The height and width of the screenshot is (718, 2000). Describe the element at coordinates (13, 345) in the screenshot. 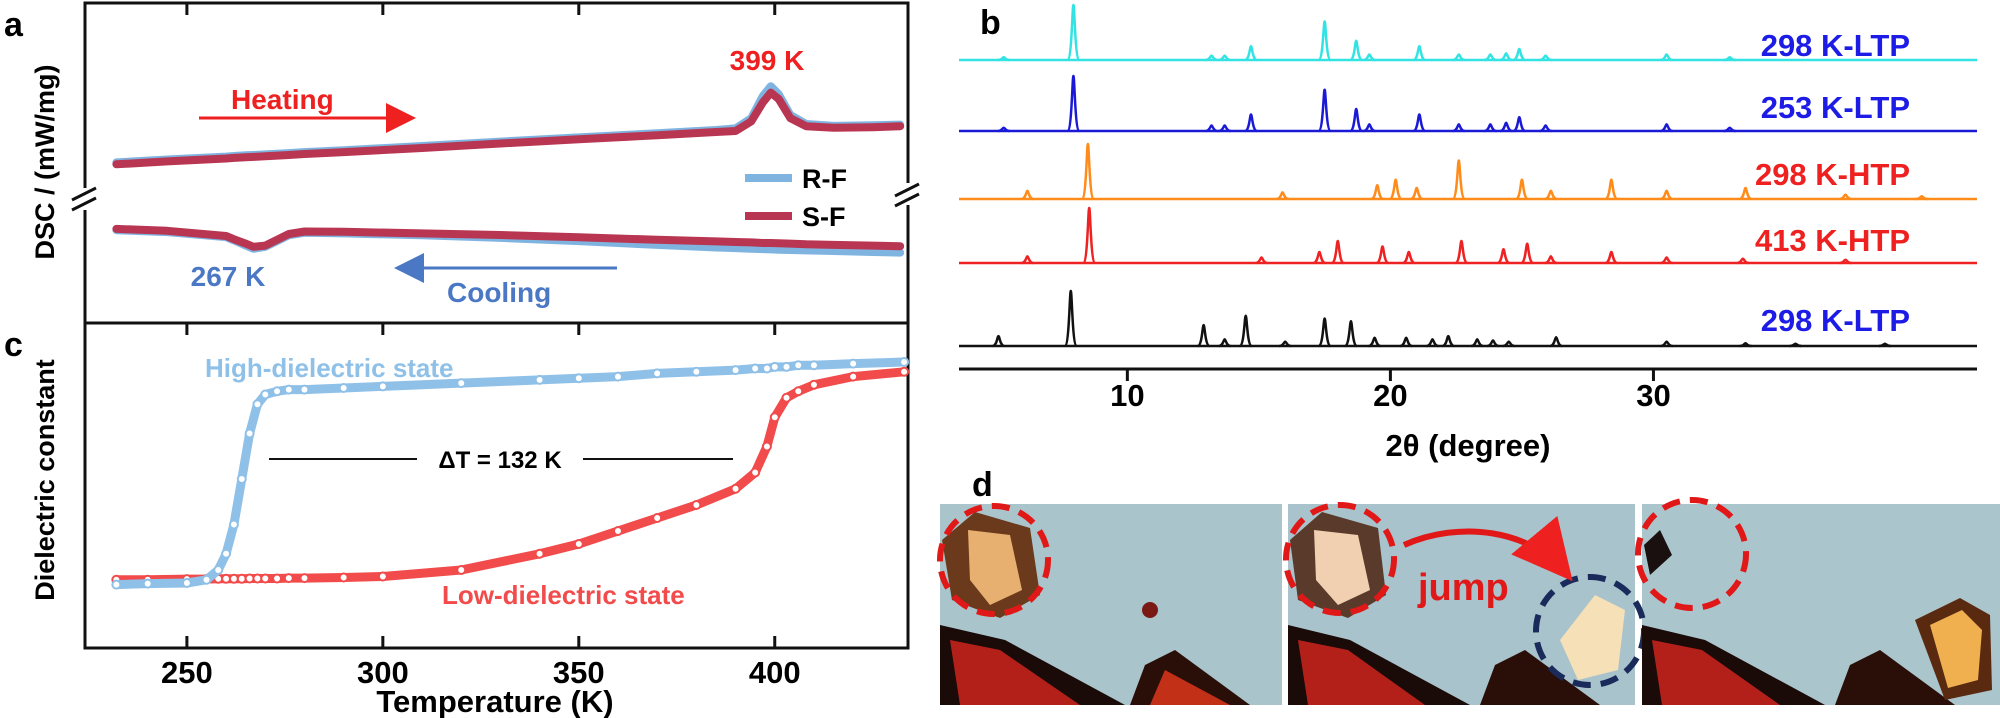

I see `panel-label: c` at that location.